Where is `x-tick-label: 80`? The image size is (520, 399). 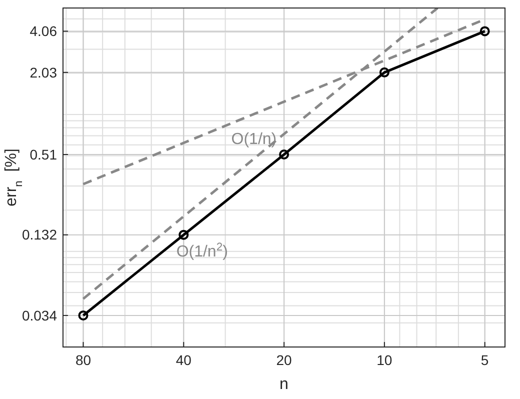
x-tick-label: 80 is located at coordinates (83, 360).